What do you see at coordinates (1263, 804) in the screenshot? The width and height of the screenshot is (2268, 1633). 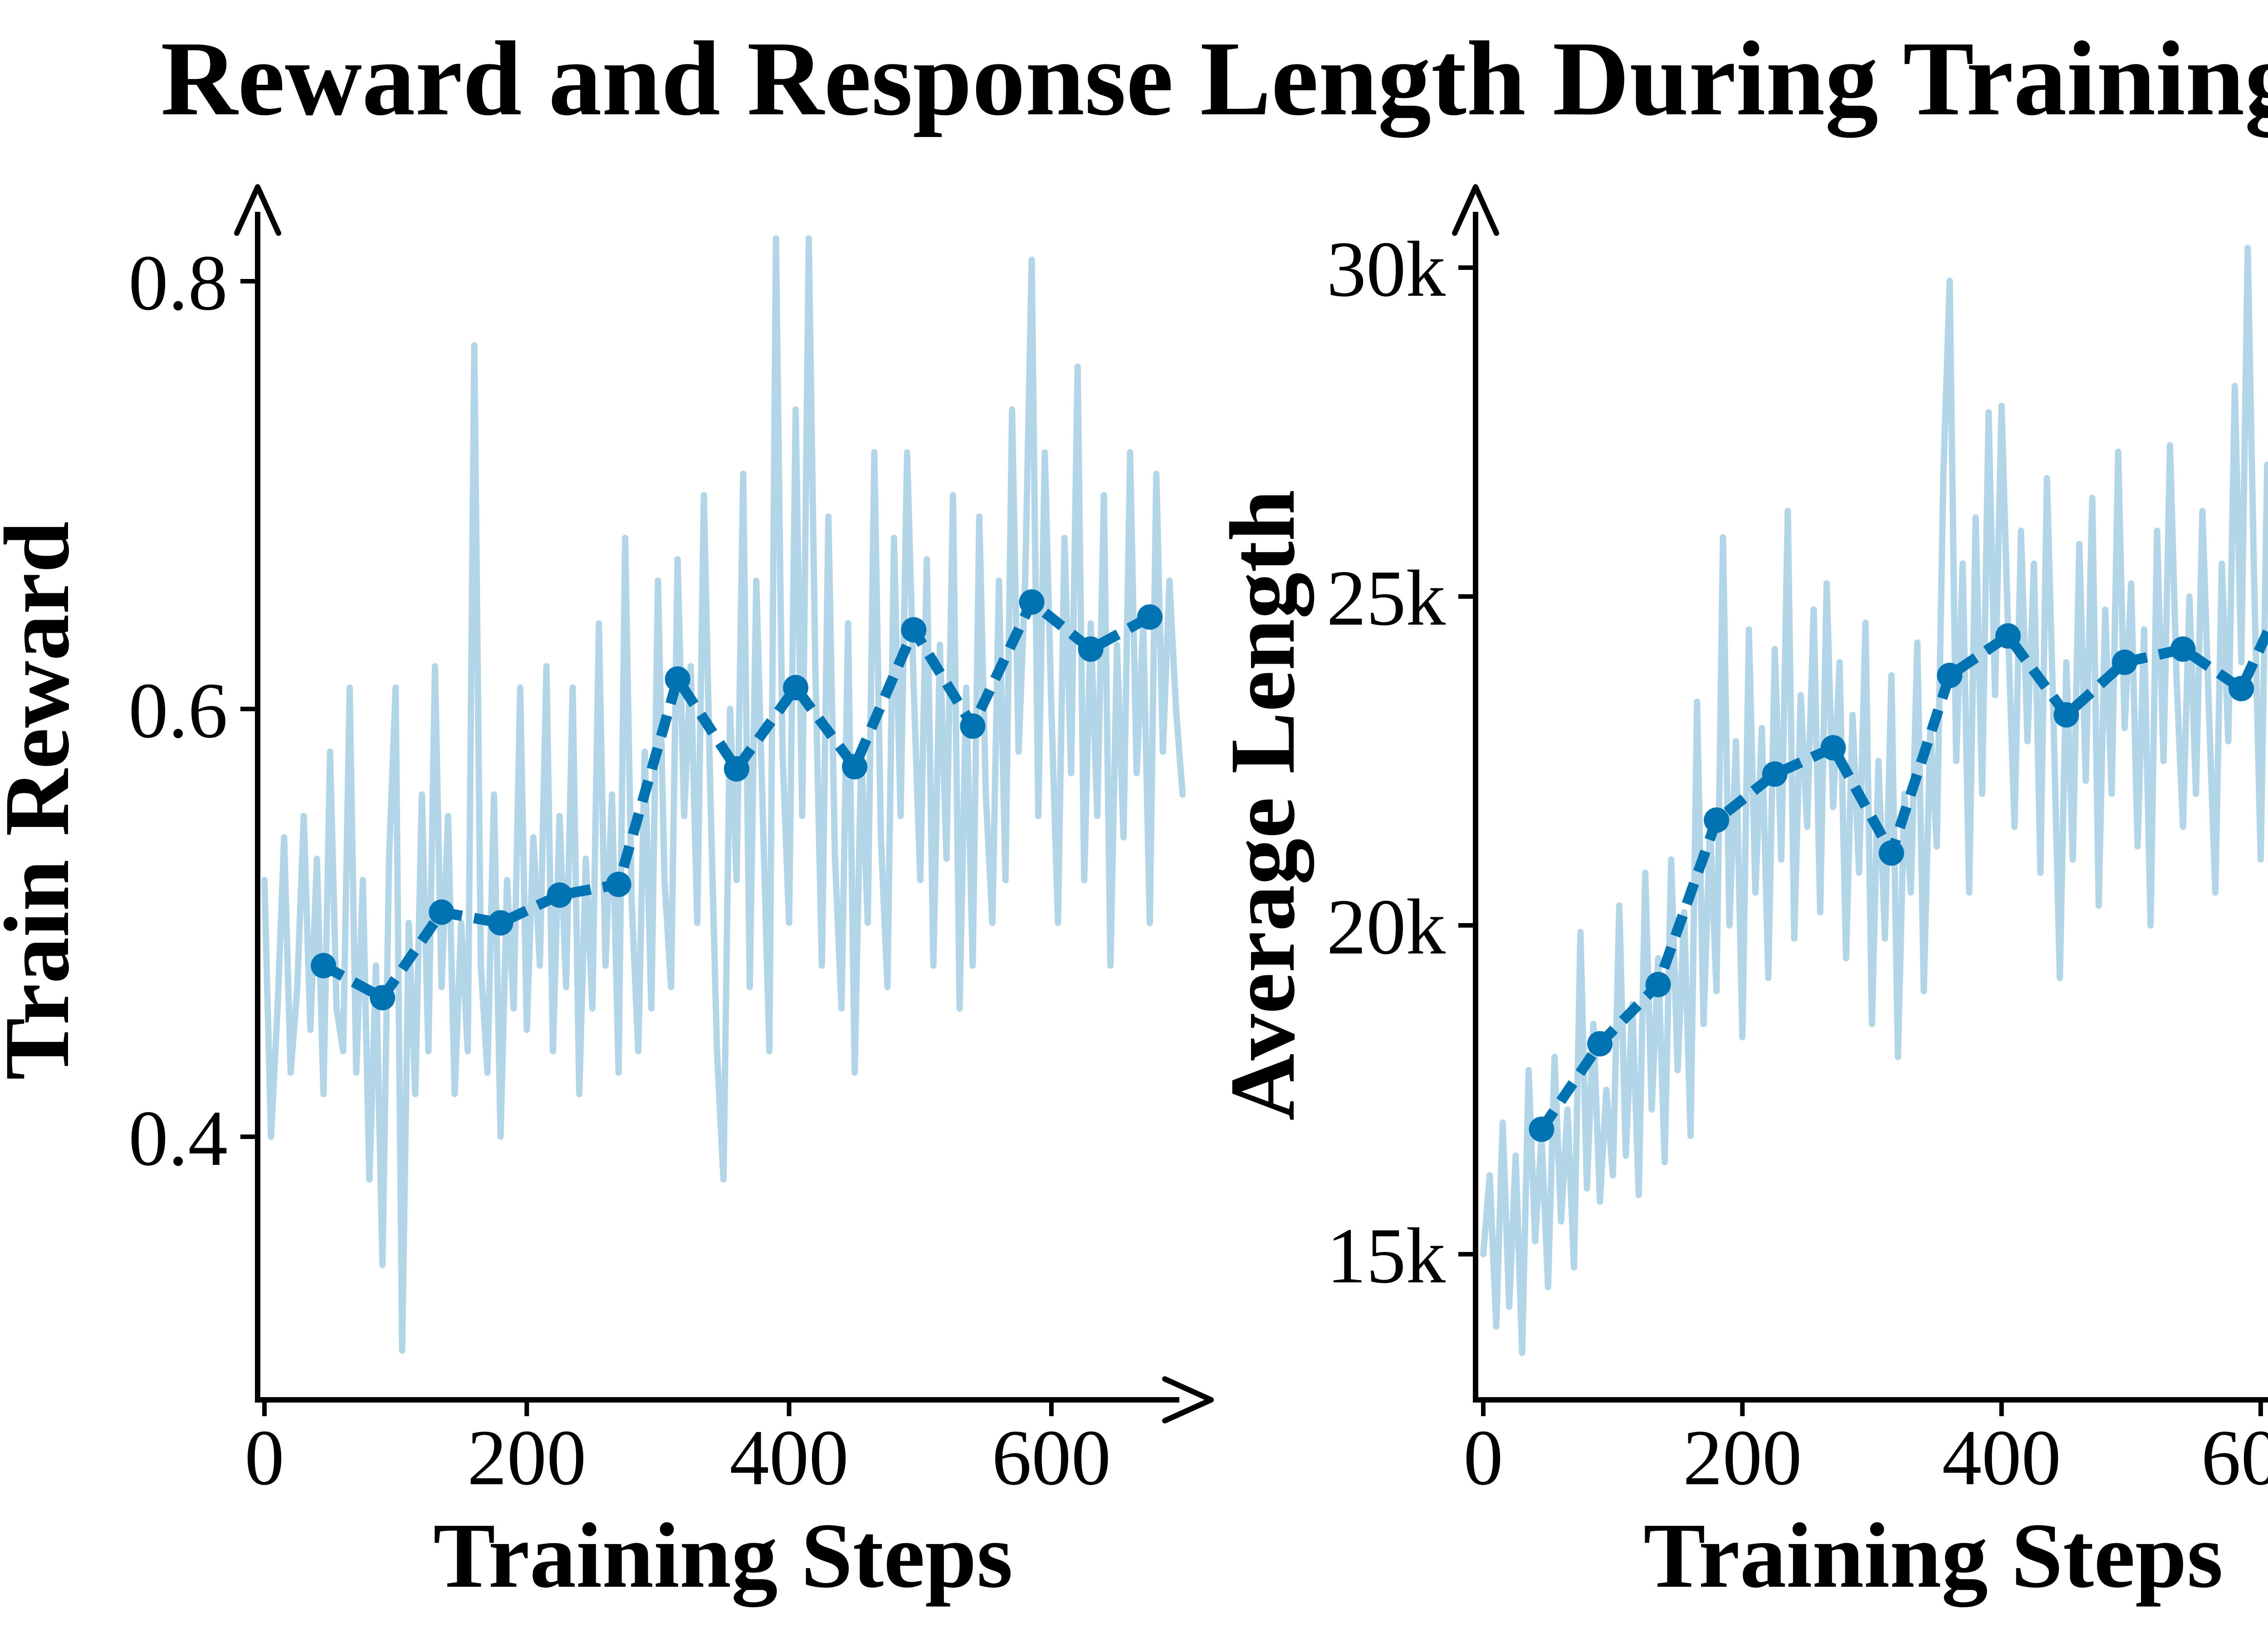 I see `right-plot-y-axis-title: Average Length` at bounding box center [1263, 804].